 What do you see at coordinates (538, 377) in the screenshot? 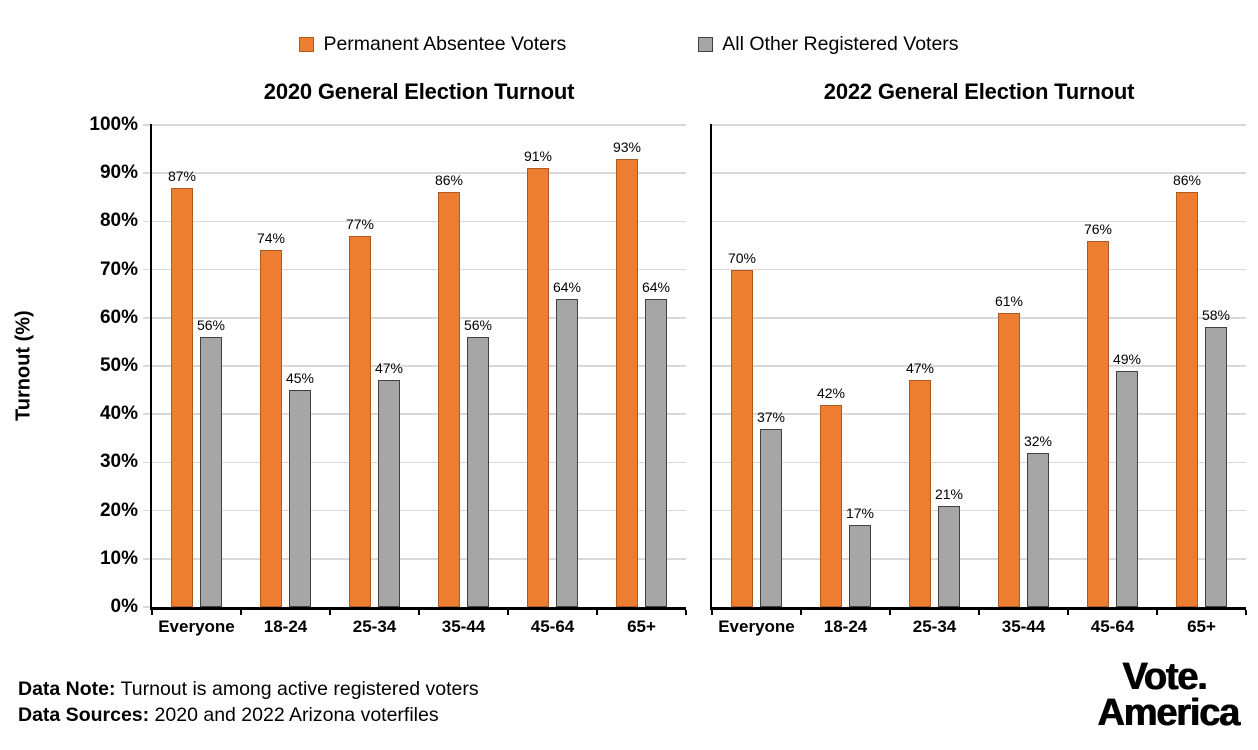
I see `bar-permanent-absentee: 91%` at bounding box center [538, 377].